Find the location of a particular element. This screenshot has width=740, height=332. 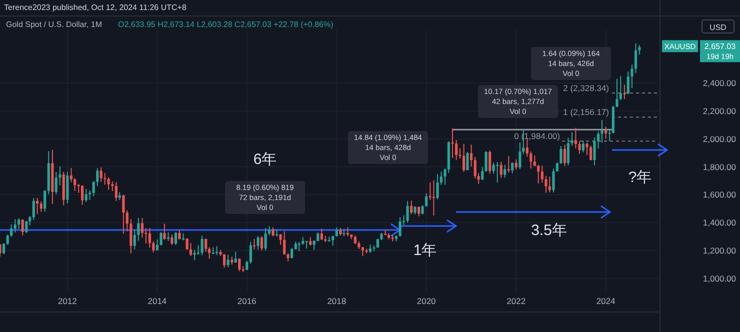

x-tick-label: 2014 is located at coordinates (157, 301).